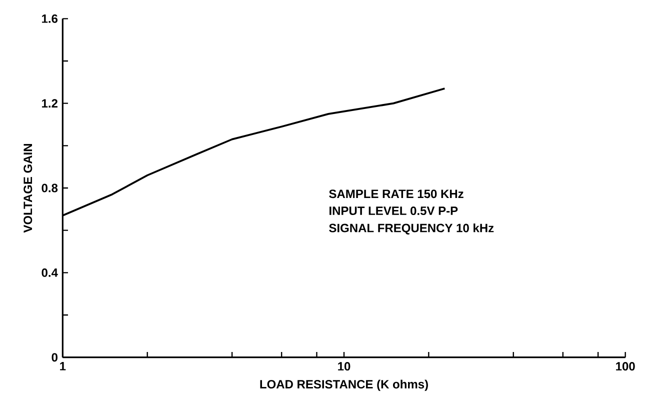 The image size is (645, 408). What do you see at coordinates (50, 188) in the screenshot?
I see `y-tick-label: 0.8` at bounding box center [50, 188].